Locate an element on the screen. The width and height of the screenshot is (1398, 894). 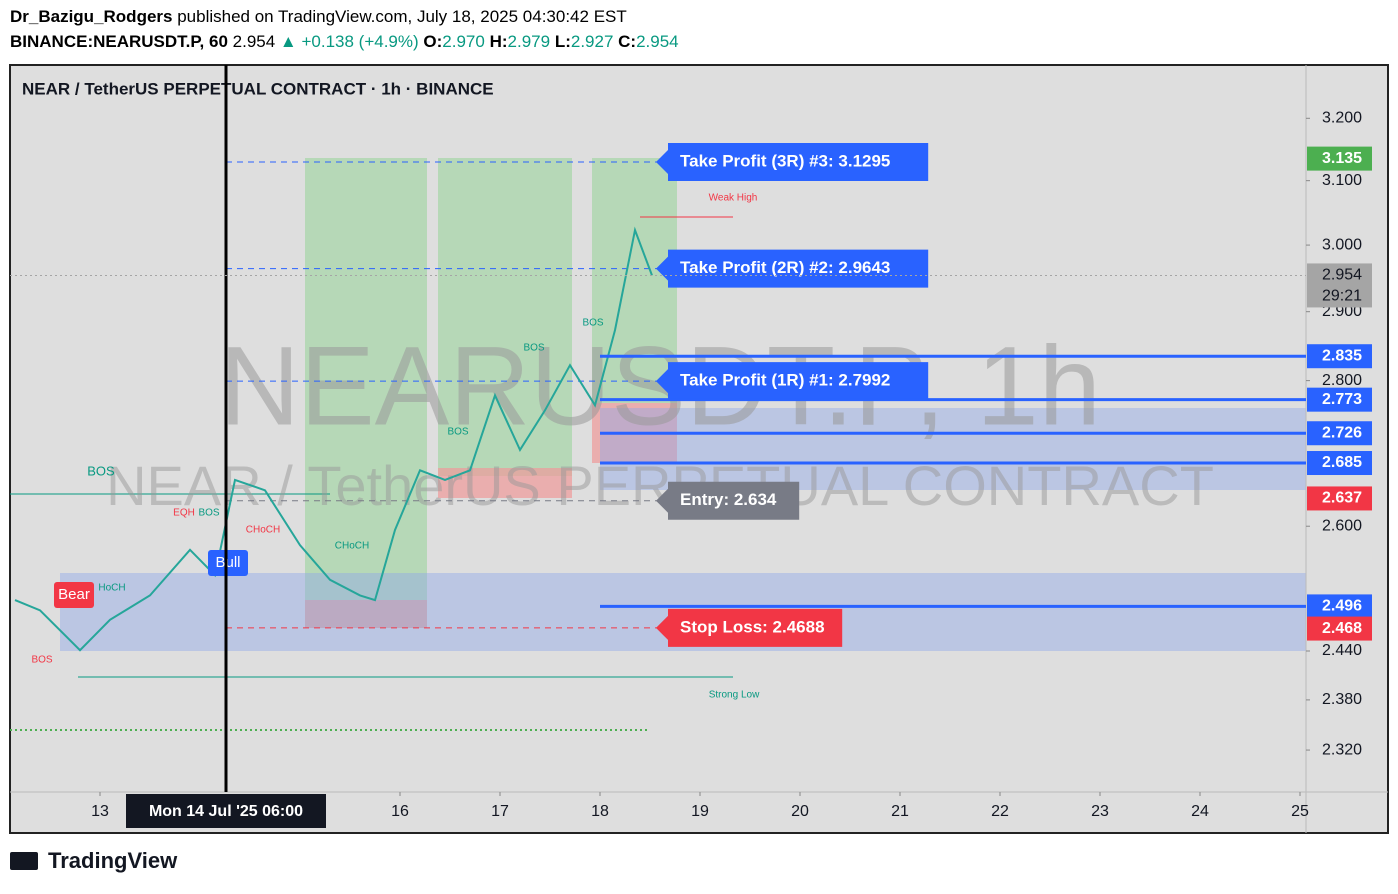
level-label: 3.135 is located at coordinates (1342, 158).